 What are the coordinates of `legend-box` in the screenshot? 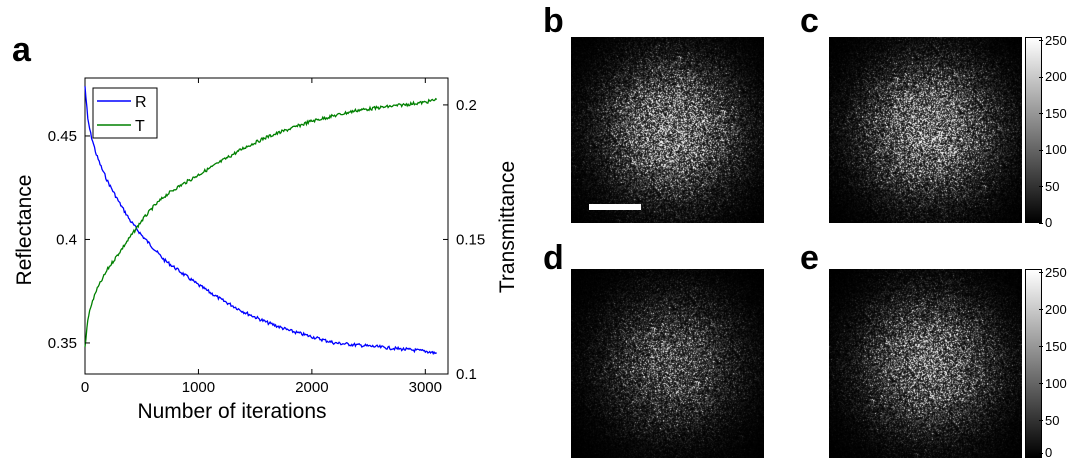 It's located at (125, 113).